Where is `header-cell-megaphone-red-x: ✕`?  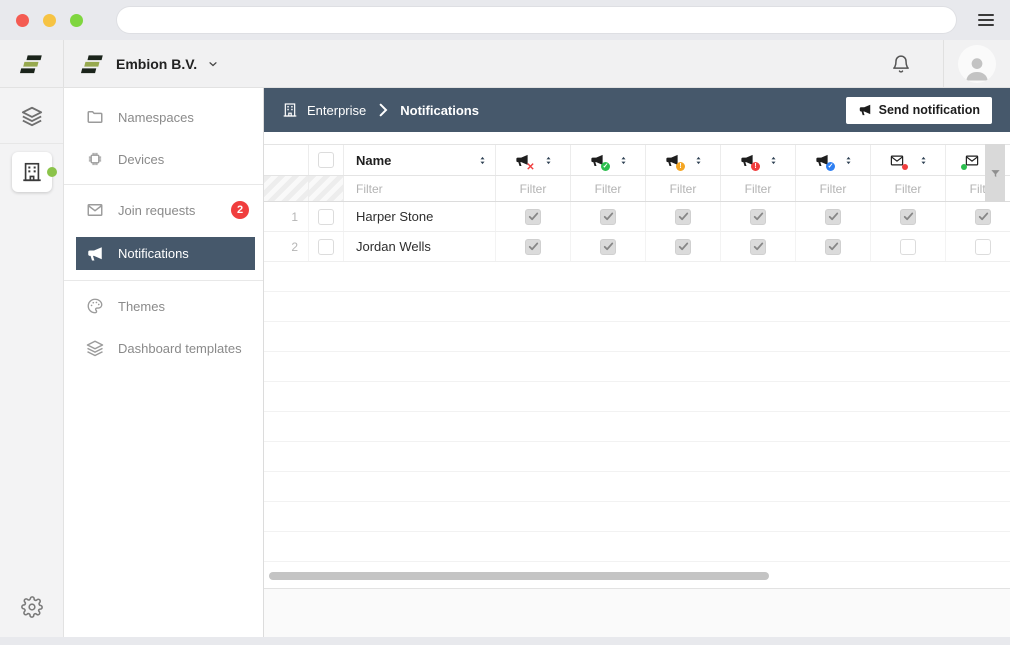
header-cell-megaphone-red-x: ✕ is located at coordinates (533, 160).